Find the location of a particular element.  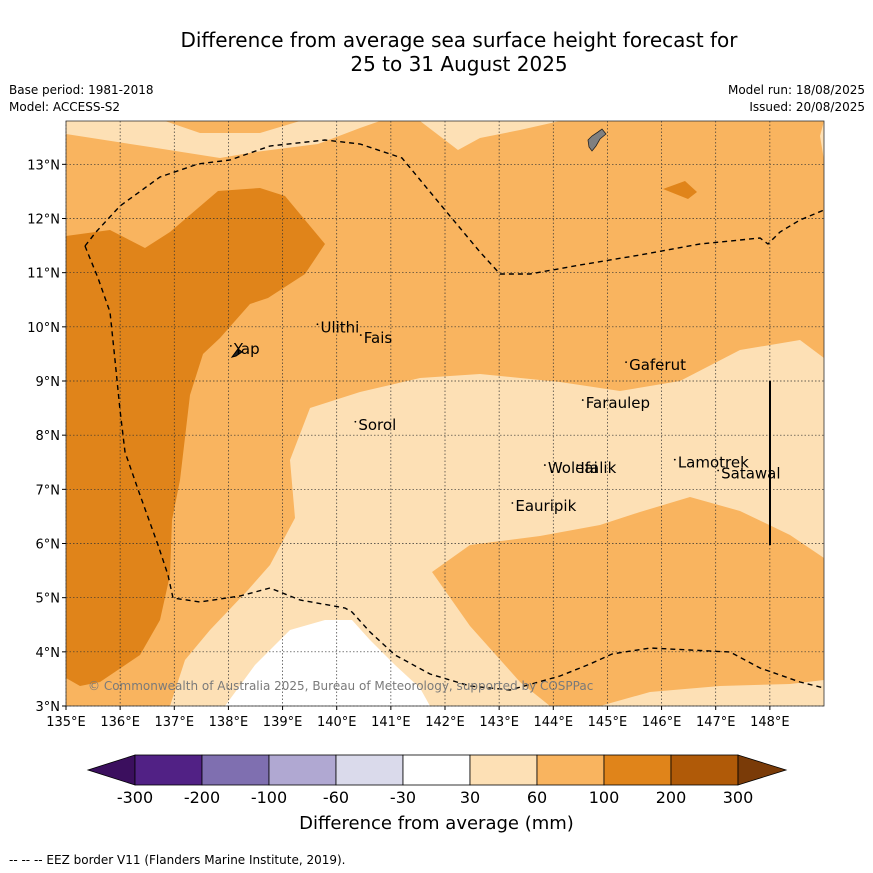

model-run: Model run: 18/08/2025 is located at coordinates (796, 90).